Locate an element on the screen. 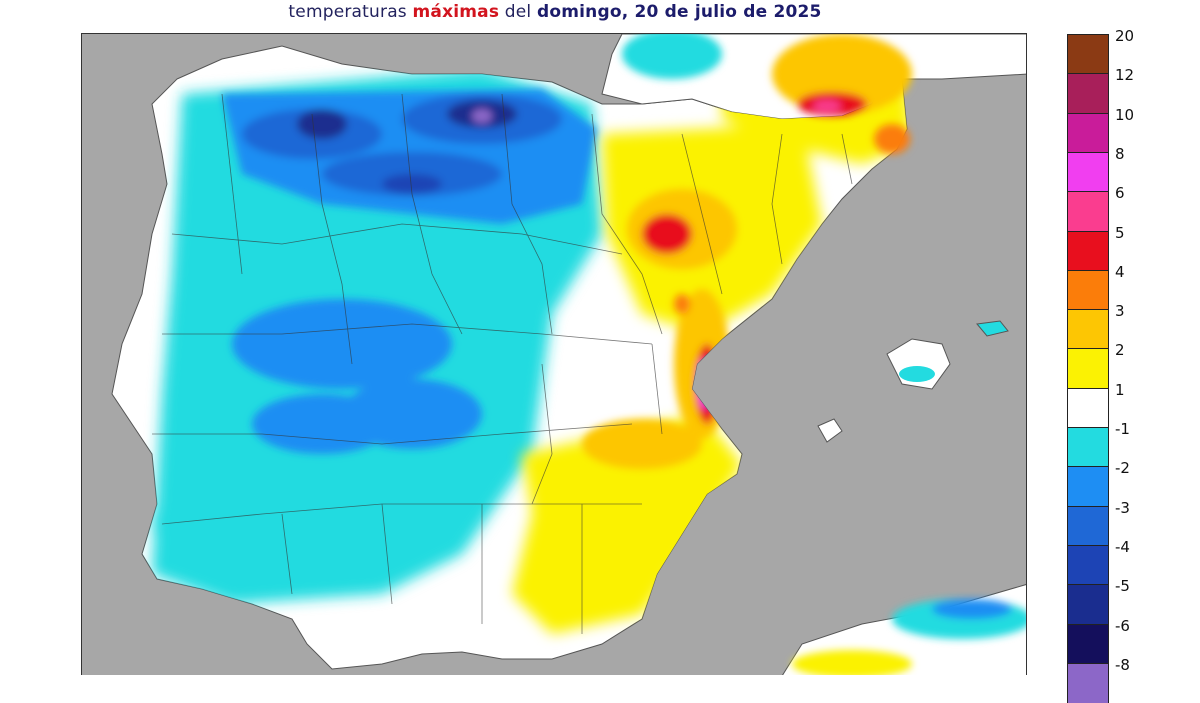  legend-label: 2 is located at coordinates (1120, 350).